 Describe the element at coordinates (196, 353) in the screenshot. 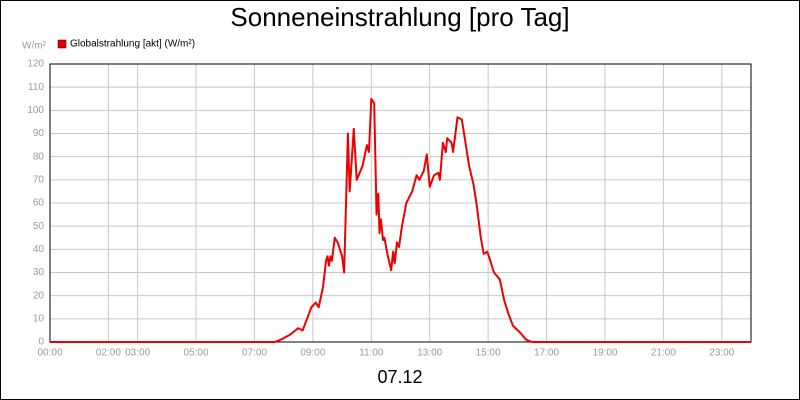

I see `x-tick-label: 05:00` at that location.